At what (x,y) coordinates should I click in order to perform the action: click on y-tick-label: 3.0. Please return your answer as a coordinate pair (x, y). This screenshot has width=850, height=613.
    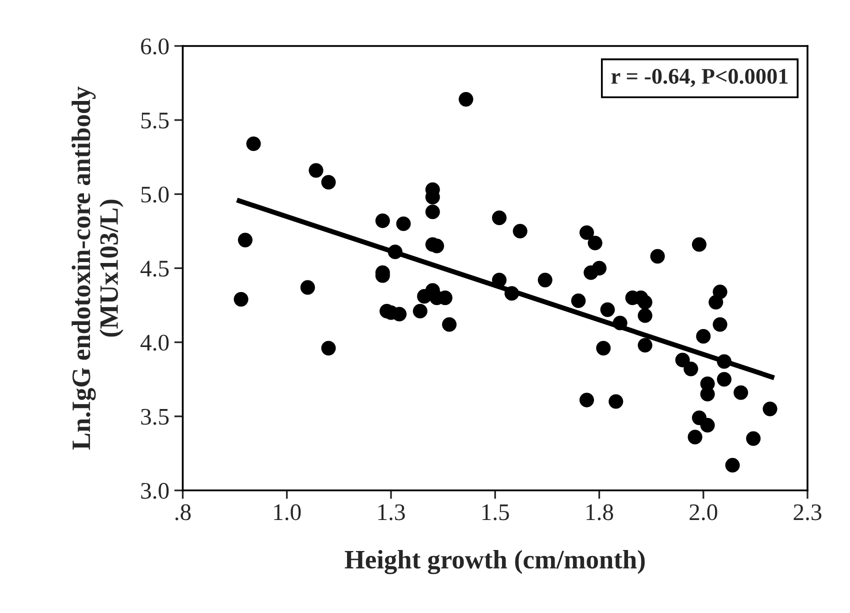
    Looking at the image, I should click on (155, 490).